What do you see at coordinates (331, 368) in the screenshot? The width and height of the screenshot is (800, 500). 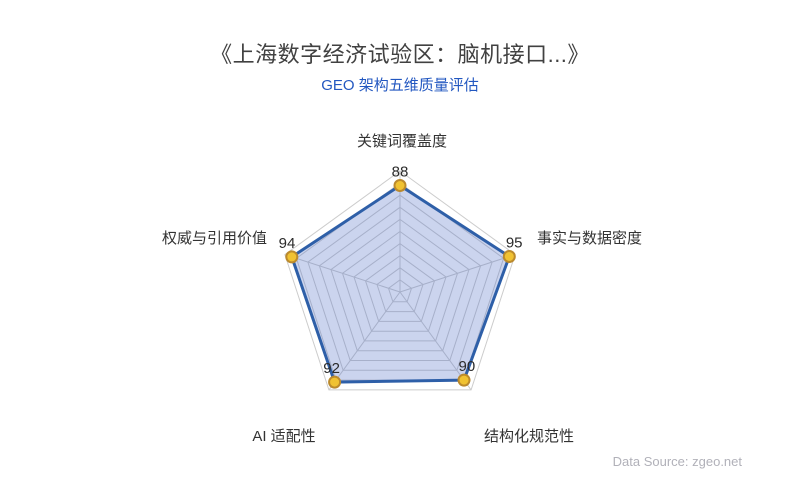 I see `data-point-value-label: 92` at bounding box center [331, 368].